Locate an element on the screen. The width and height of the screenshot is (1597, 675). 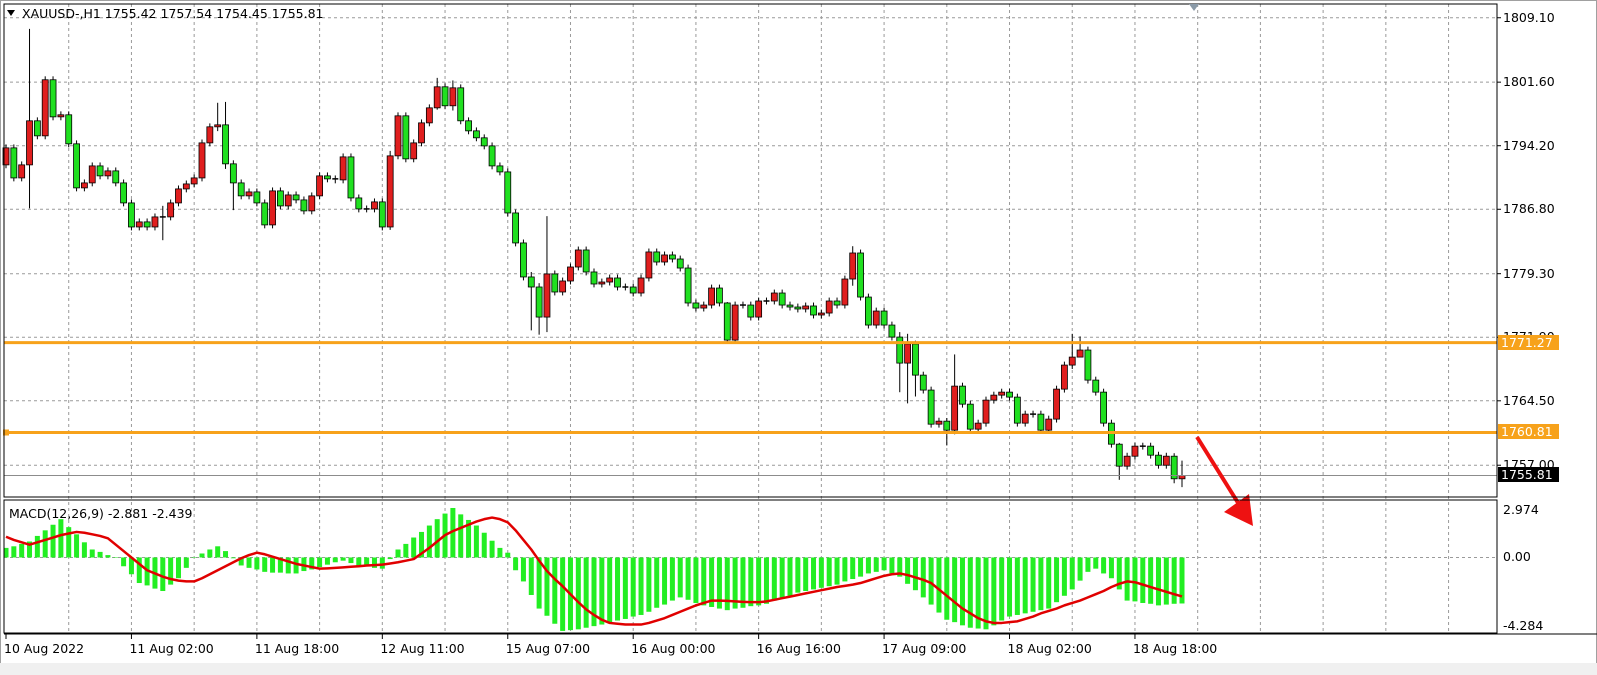
price-axis-label: 1786.80 is located at coordinates (1529, 209).